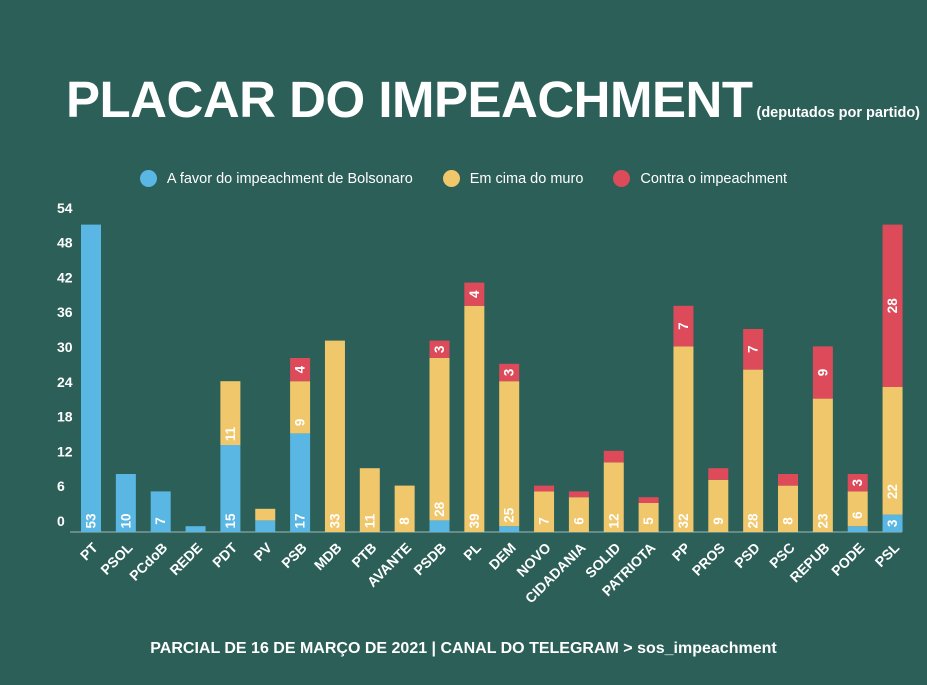 The width and height of the screenshot is (927, 685). What do you see at coordinates (613, 520) in the screenshot?
I see `bar-value-solid-series-1: 12` at bounding box center [613, 520].